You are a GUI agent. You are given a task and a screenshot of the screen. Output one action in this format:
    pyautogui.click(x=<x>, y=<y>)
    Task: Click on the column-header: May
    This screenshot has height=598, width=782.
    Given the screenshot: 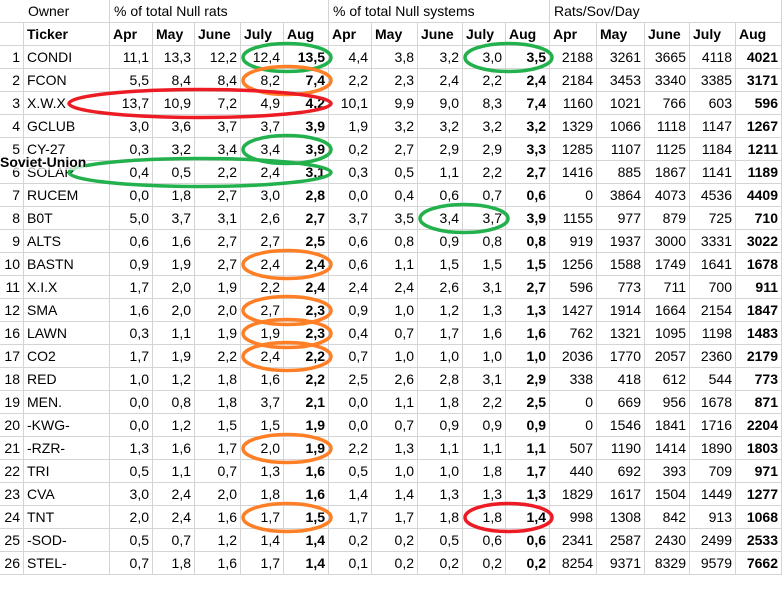 What is the action you would take?
    pyautogui.click(x=395, y=34)
    